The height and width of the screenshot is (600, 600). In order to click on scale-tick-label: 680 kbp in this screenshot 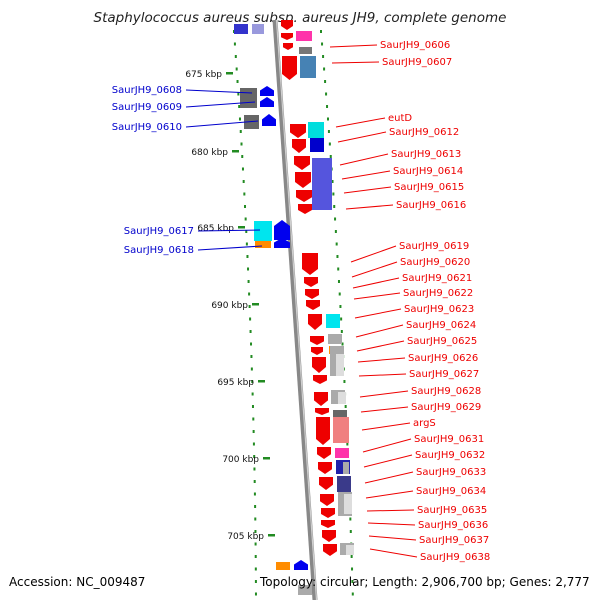, I will do `click(209, 153)`.